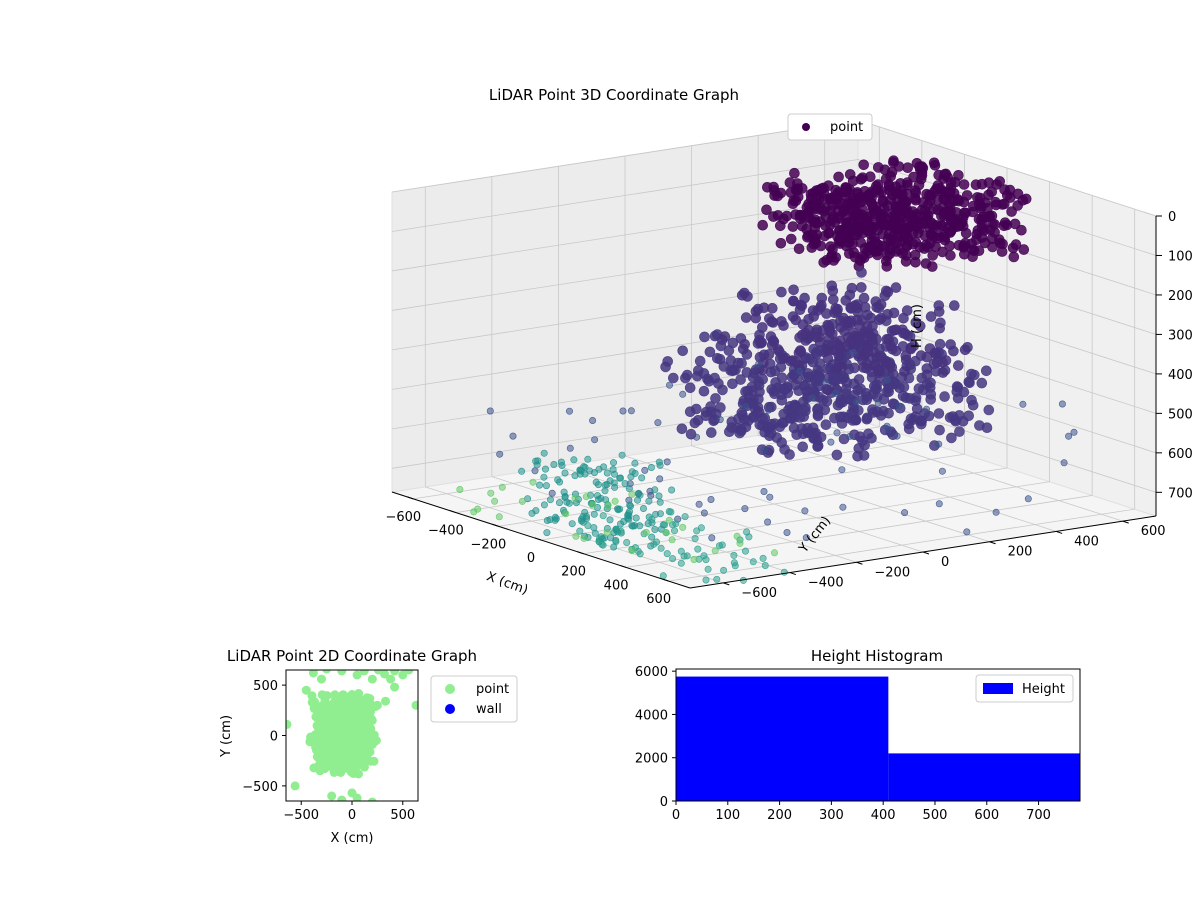 Image resolution: width=1200 pixels, height=900 pixels. I want to click on plot-frame-hist, so click(878, 735).